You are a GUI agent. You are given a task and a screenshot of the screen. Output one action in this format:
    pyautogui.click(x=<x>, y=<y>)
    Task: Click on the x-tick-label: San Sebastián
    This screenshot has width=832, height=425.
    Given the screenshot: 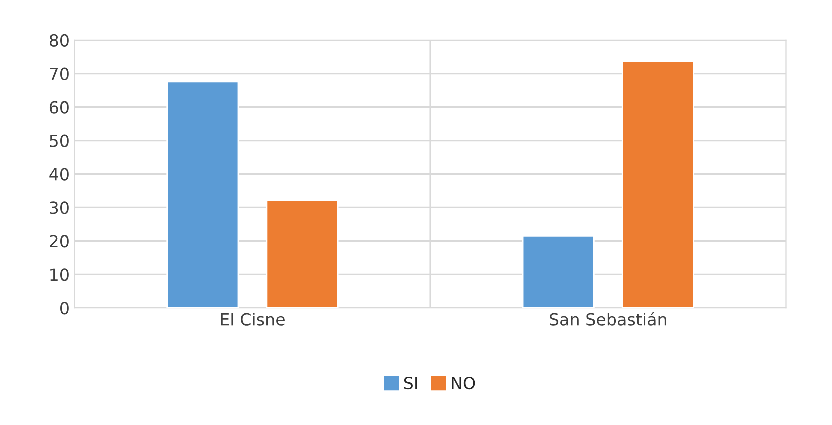 What is the action you would take?
    pyautogui.click(x=608, y=319)
    